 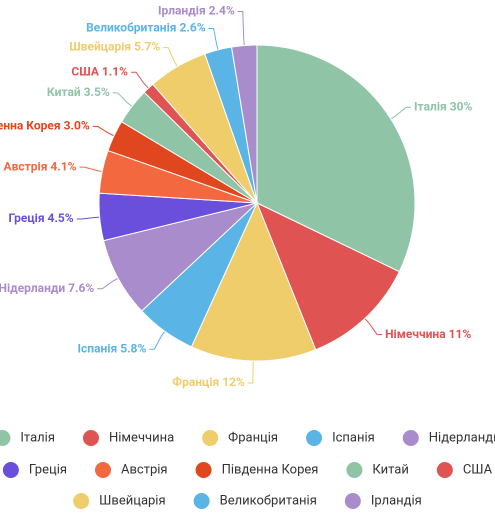 What do you see at coordinates (443, 106) in the screenshot?
I see `data-label: Італія 30%` at bounding box center [443, 106].